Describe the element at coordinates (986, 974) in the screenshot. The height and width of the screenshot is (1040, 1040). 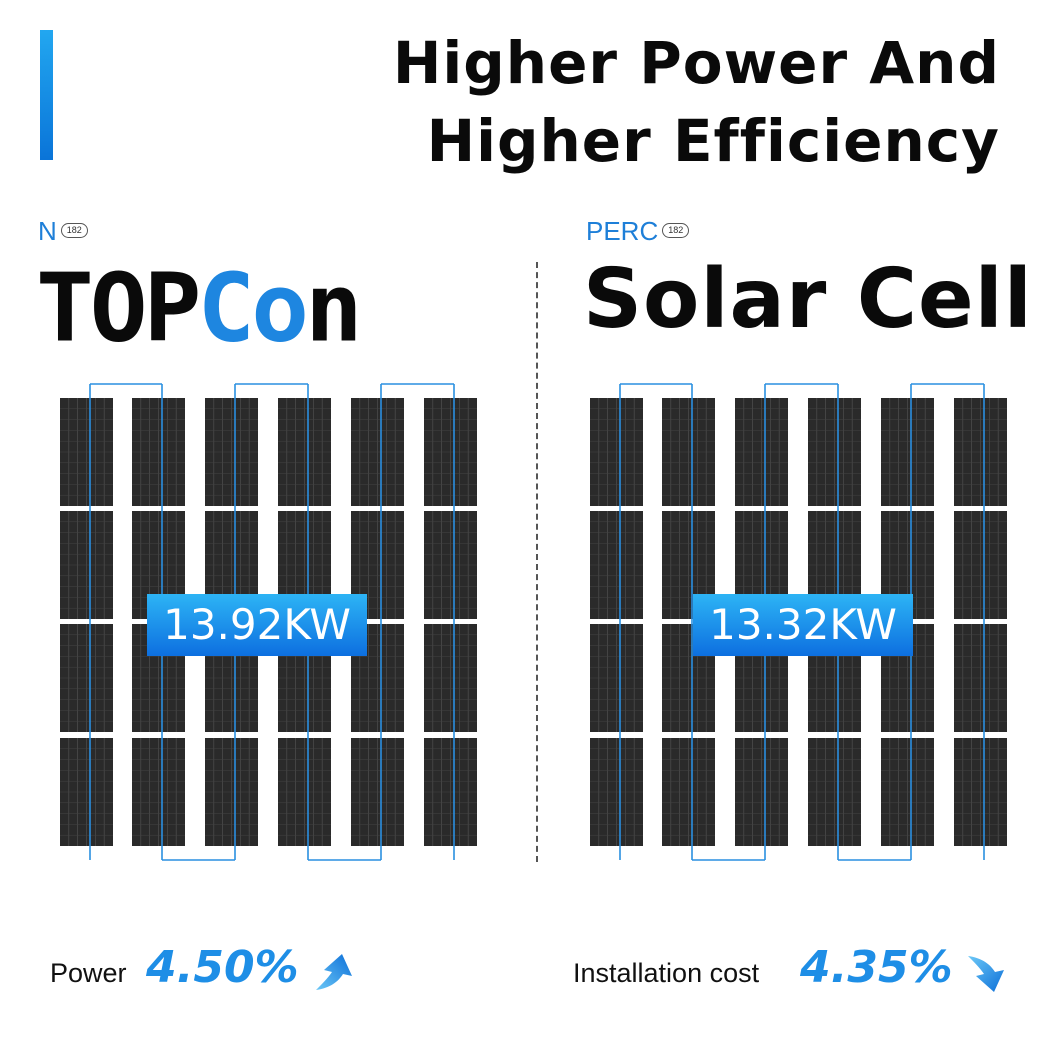
I see `arrow-down-icon` at that location.